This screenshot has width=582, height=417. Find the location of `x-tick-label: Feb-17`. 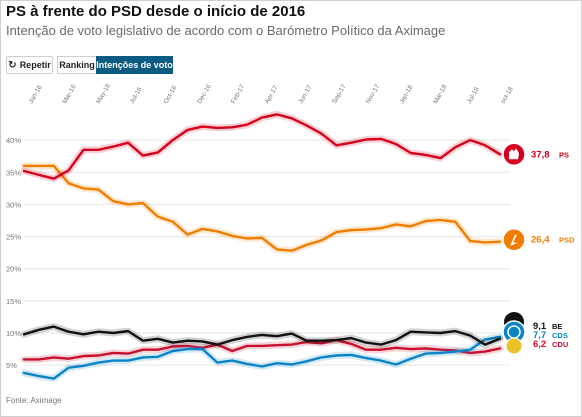

x-tick-label: Feb-17 is located at coordinates (238, 94).